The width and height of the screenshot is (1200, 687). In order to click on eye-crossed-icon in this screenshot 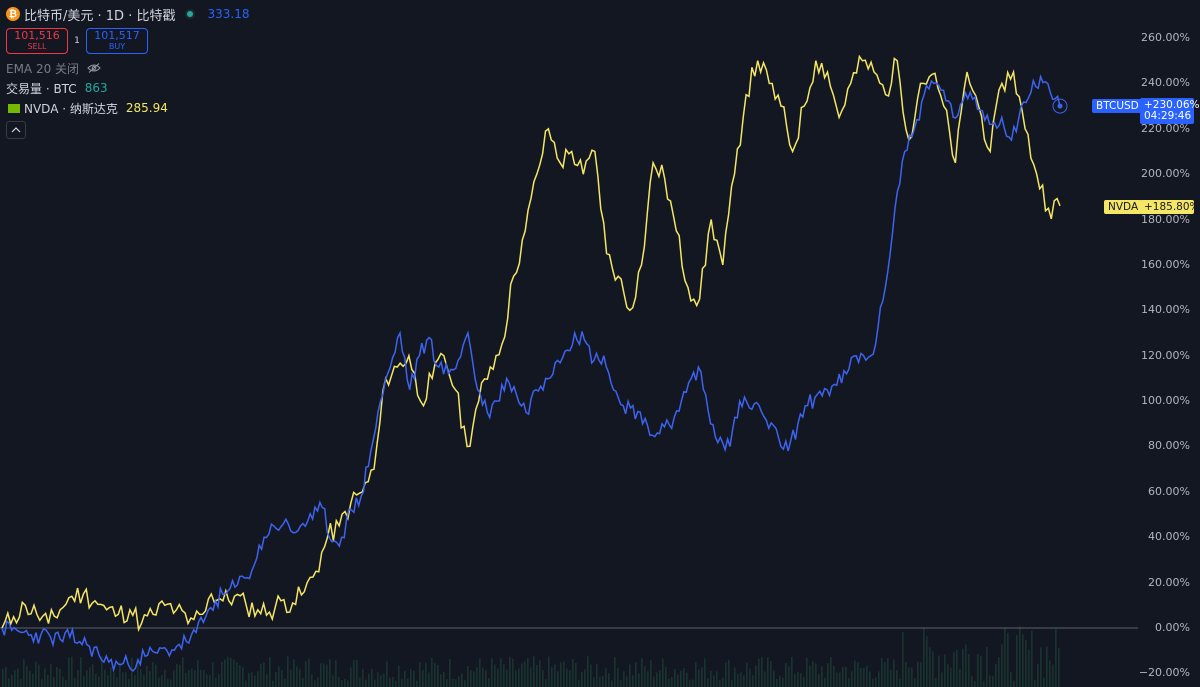, I will do `click(94, 68)`.